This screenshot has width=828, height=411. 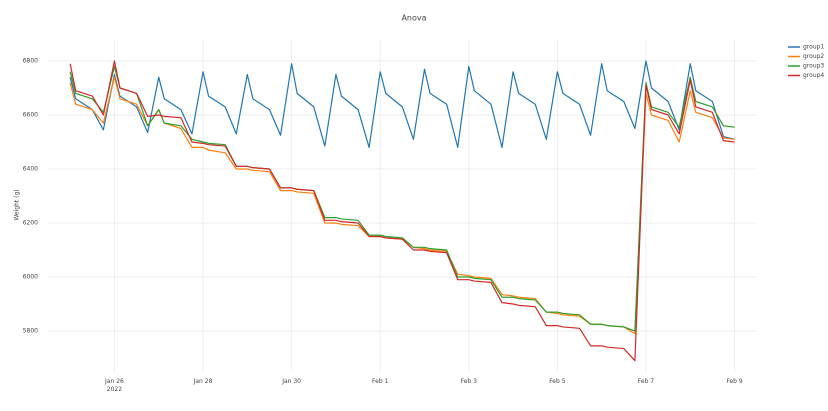 I want to click on y-tick-label: 6200, so click(x=30, y=223).